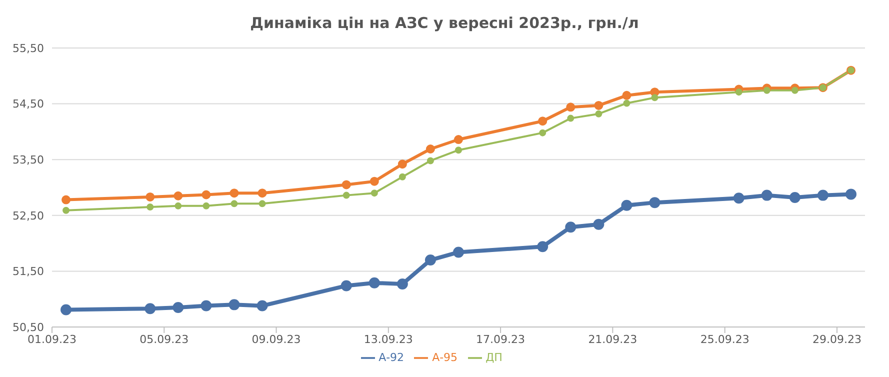 The height and width of the screenshot is (377, 889). What do you see at coordinates (391, 357) in the screenshot?
I see `legend-label: А-92` at bounding box center [391, 357].